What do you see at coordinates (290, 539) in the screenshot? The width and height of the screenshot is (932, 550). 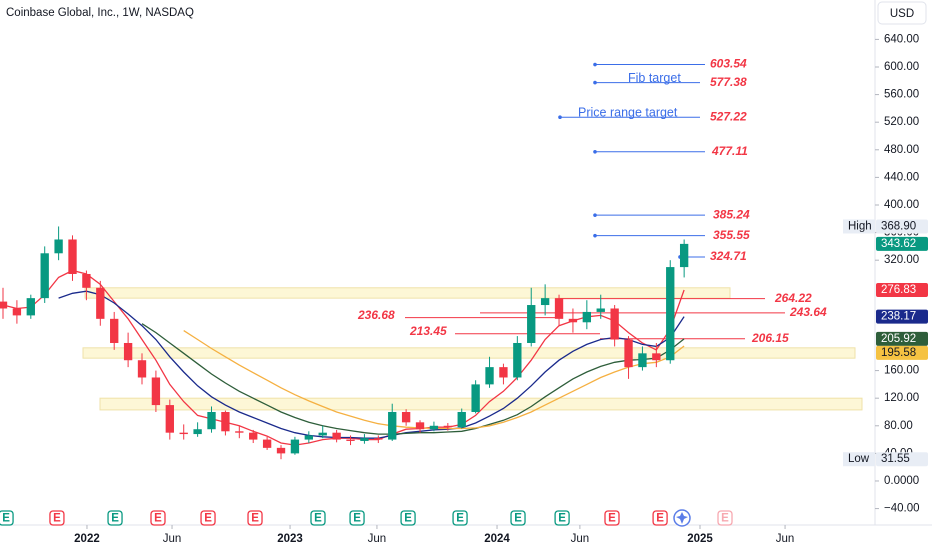 I see `x-tick-label: 2023` at bounding box center [290, 539].